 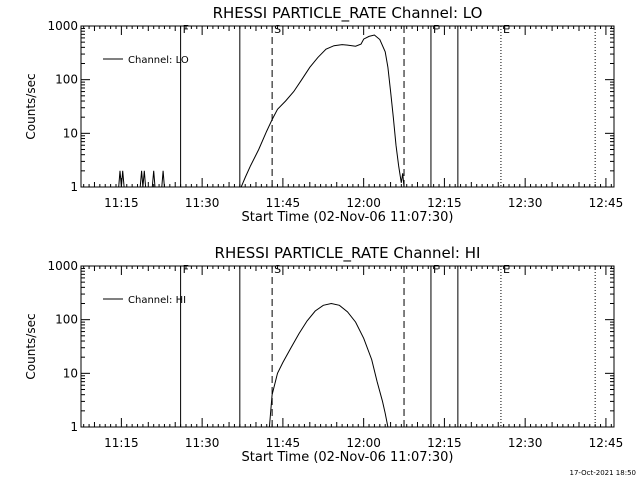 What do you see at coordinates (157, 300) in the screenshot?
I see `legend-entry: Channel: HI` at bounding box center [157, 300].